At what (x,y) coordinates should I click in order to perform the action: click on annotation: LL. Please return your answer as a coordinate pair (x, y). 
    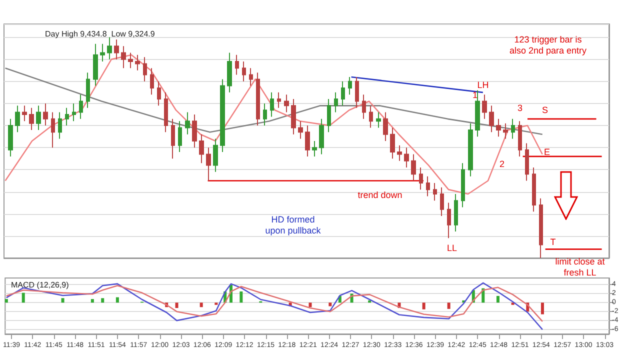
    Looking at the image, I should click on (452, 248).